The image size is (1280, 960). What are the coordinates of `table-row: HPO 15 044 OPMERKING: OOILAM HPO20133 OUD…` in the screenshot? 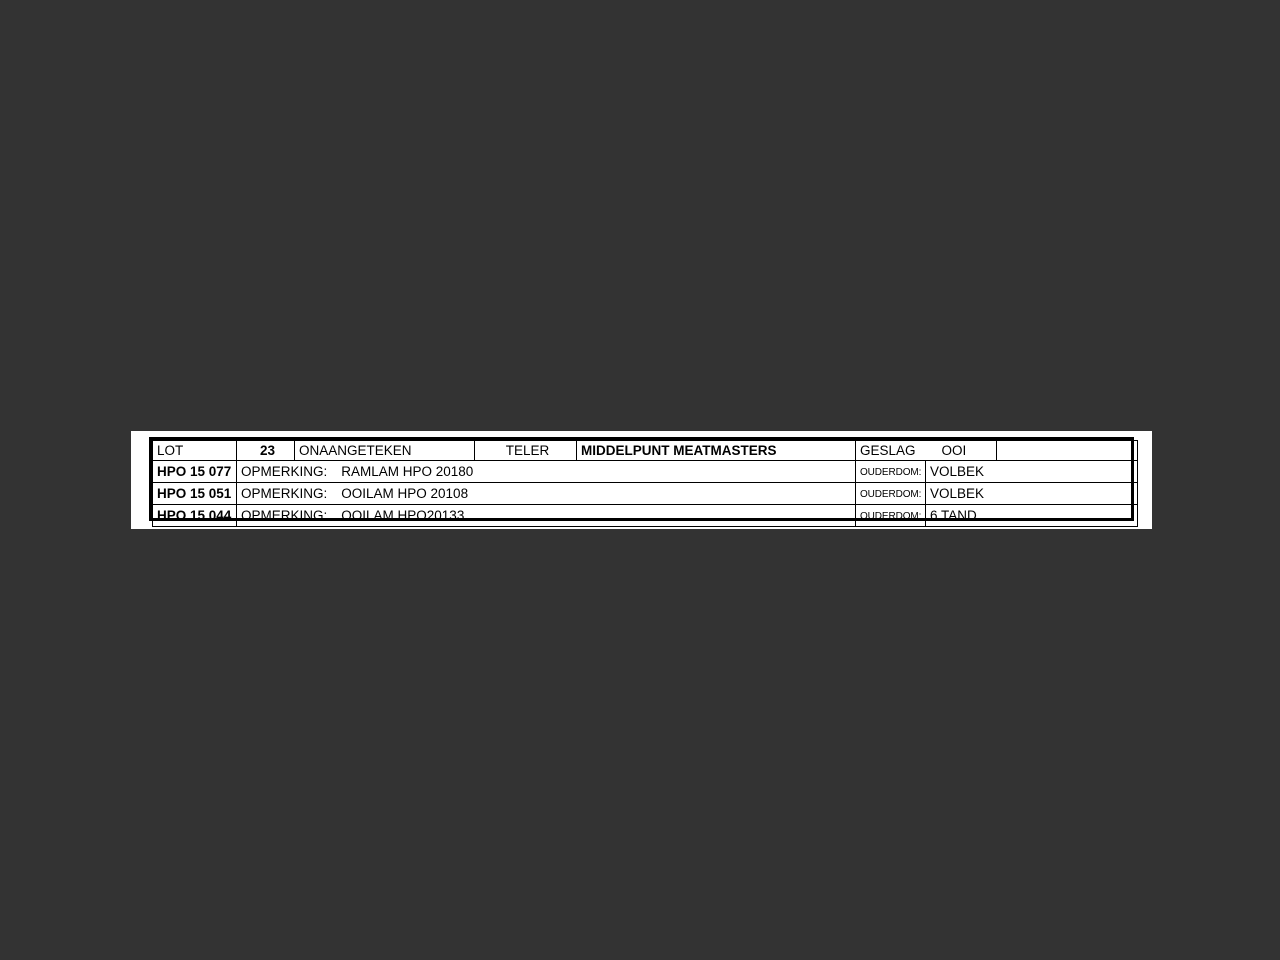 It's located at (645, 515).